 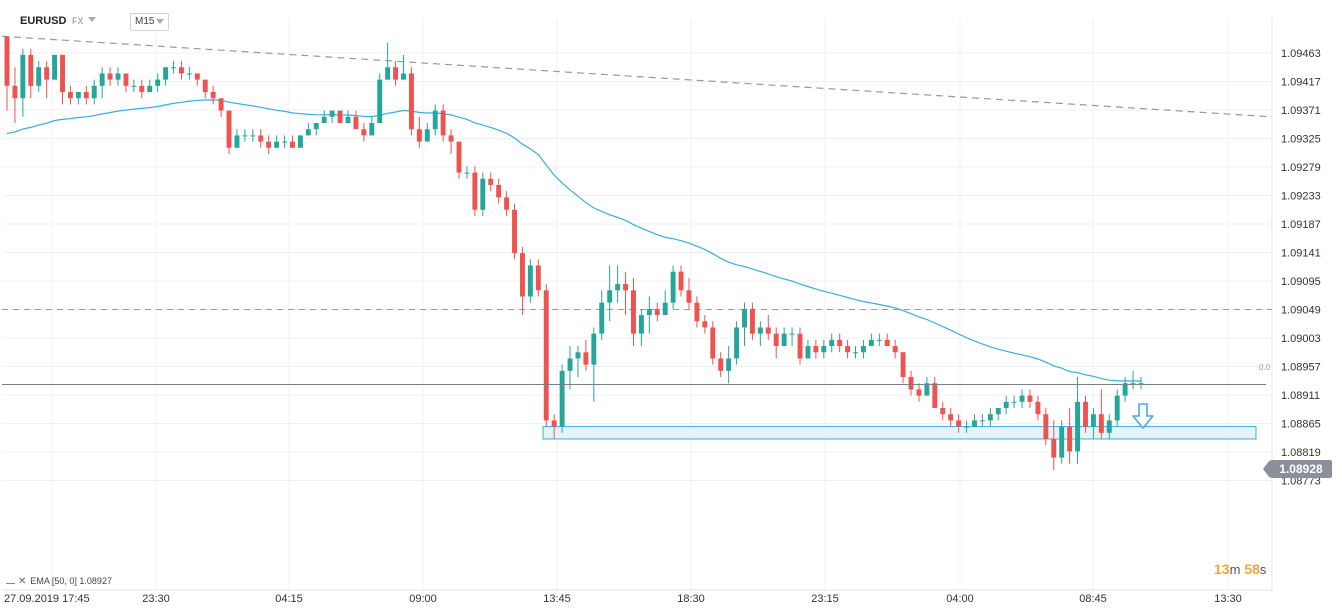 What do you see at coordinates (1301, 311) in the screenshot?
I see `y-tick-label: 1.09049` at bounding box center [1301, 311].